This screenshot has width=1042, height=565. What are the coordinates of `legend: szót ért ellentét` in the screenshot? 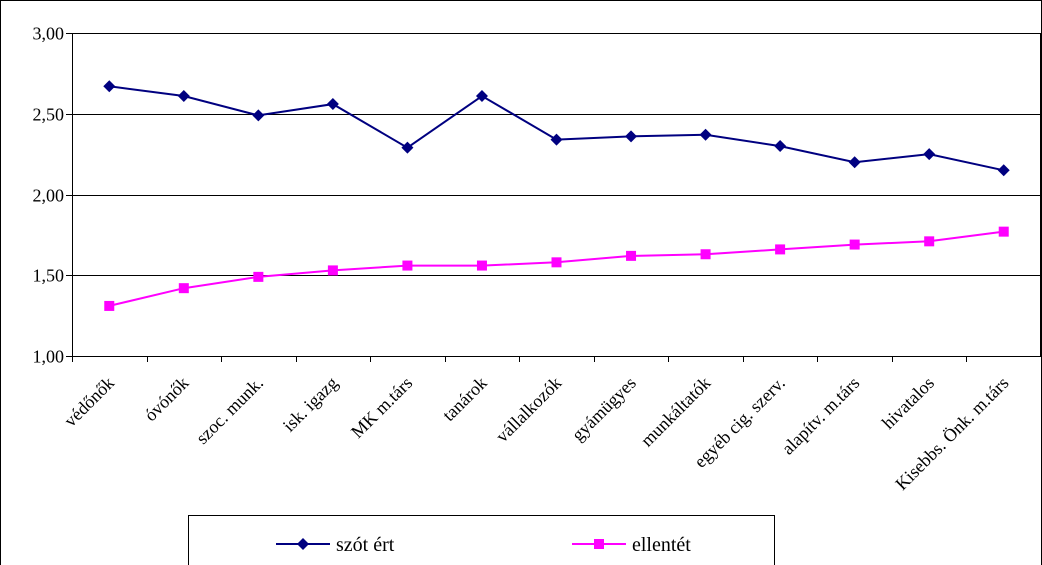 It's located at (481, 540).